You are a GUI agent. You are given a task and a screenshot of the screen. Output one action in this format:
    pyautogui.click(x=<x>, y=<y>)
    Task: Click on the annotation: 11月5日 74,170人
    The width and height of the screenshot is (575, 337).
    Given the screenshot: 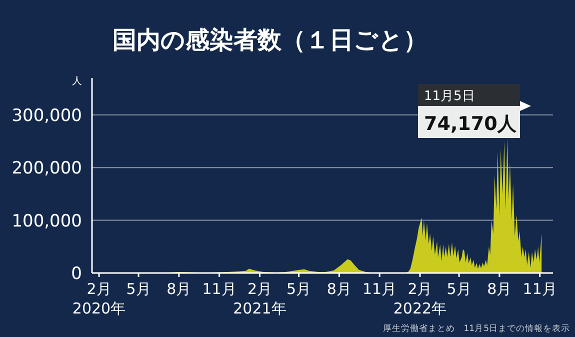 What is the action you would take?
    pyautogui.click(x=471, y=112)
    